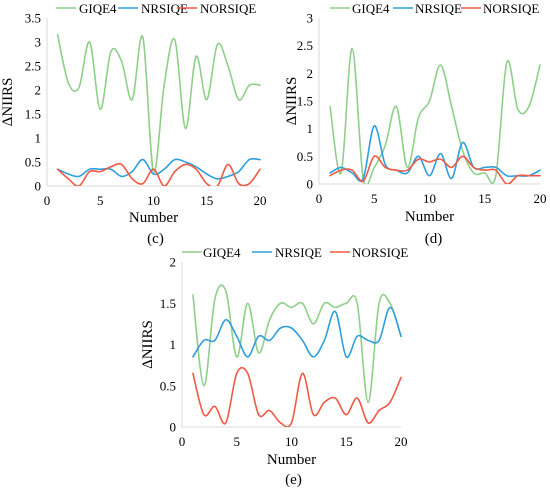 The height and width of the screenshot is (492, 550). Describe the element at coordinates (297, 332) in the screenshot. I see `series-line-nrsiqe` at that location.